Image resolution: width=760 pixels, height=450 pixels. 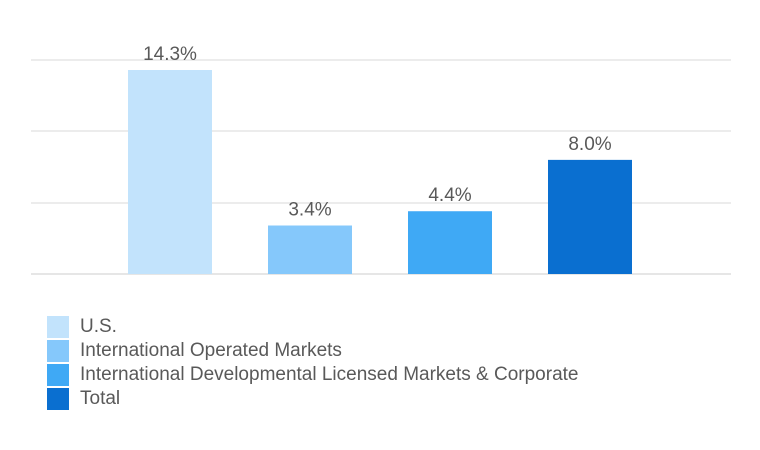 What do you see at coordinates (98, 326) in the screenshot?
I see `legend-label-us: U.S.` at bounding box center [98, 326].